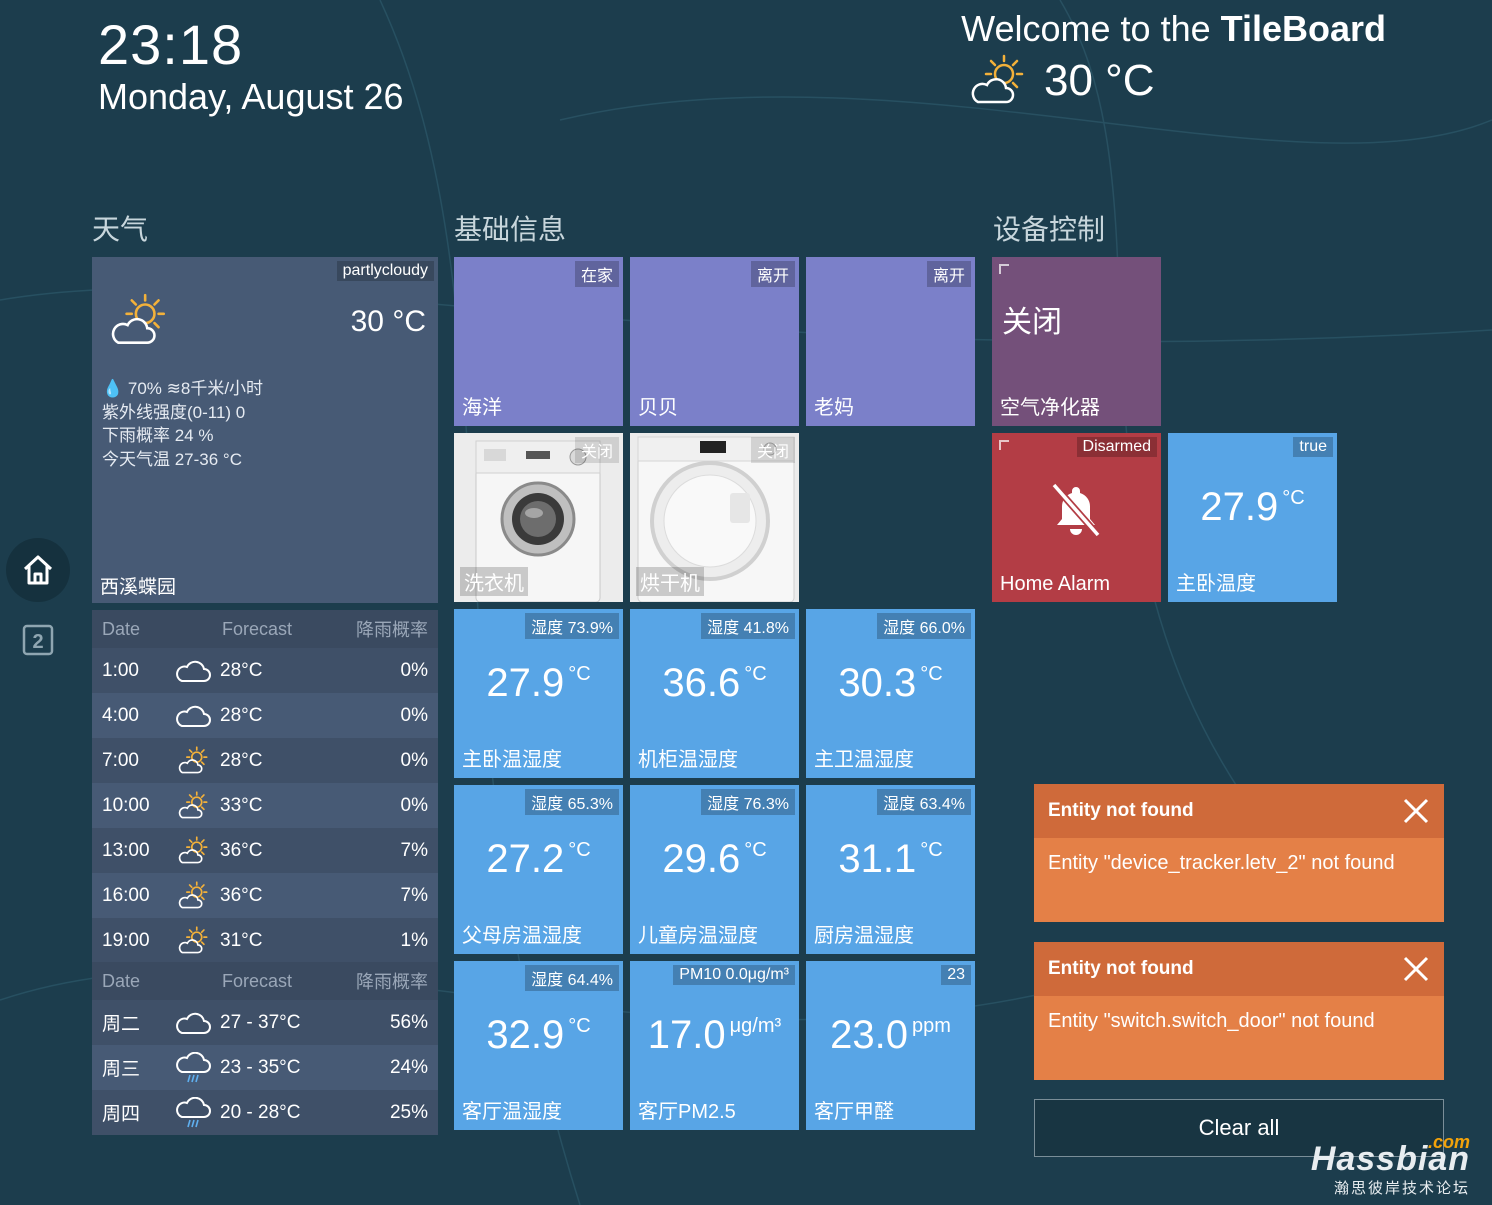 This screenshot has width=1492, height=1205. What do you see at coordinates (193, 1023) in the screenshot?
I see `cloud-icon` at bounding box center [193, 1023].